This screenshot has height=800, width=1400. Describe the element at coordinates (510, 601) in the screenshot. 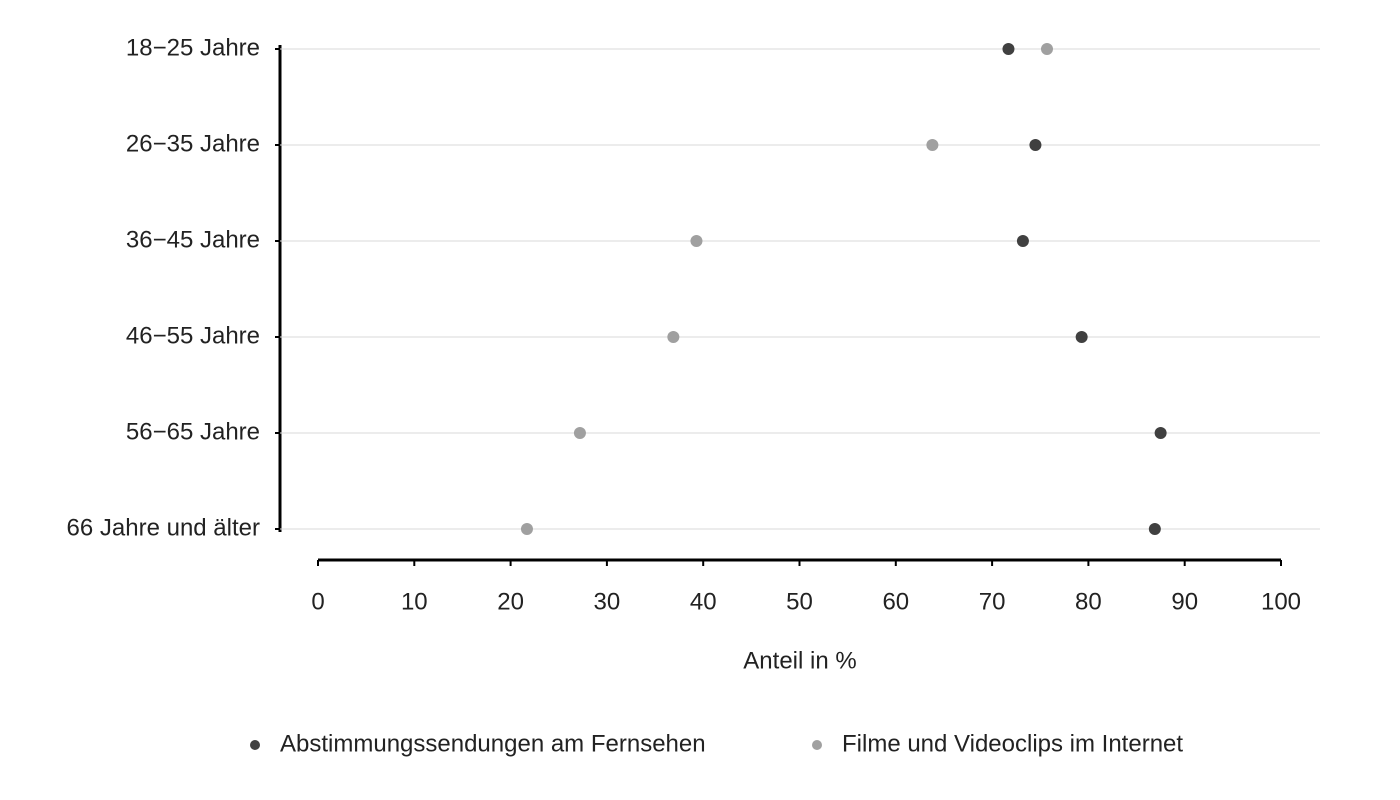

I see `x-tick-label: 20` at that location.